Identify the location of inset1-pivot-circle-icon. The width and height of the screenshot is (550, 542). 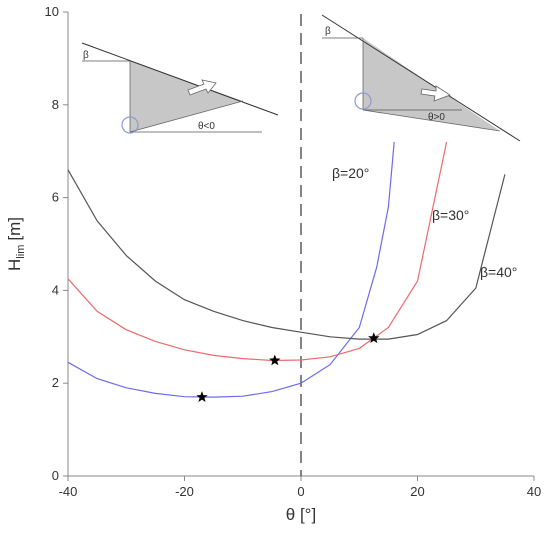
(130, 125).